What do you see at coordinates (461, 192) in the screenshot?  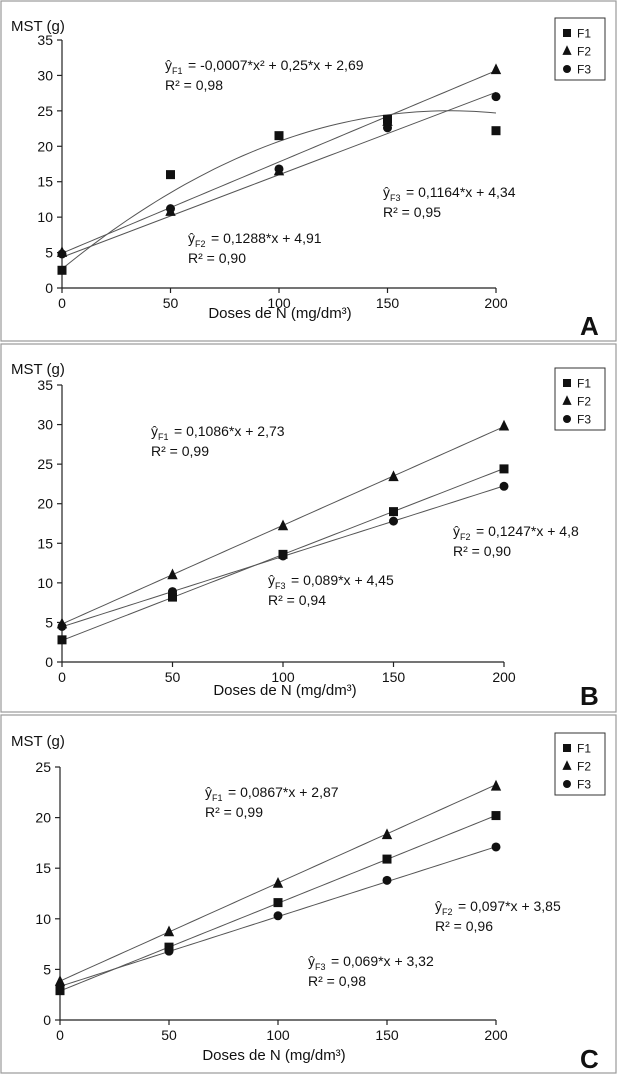 I see `eq-text: = 0,1164*x + 4,34` at bounding box center [461, 192].